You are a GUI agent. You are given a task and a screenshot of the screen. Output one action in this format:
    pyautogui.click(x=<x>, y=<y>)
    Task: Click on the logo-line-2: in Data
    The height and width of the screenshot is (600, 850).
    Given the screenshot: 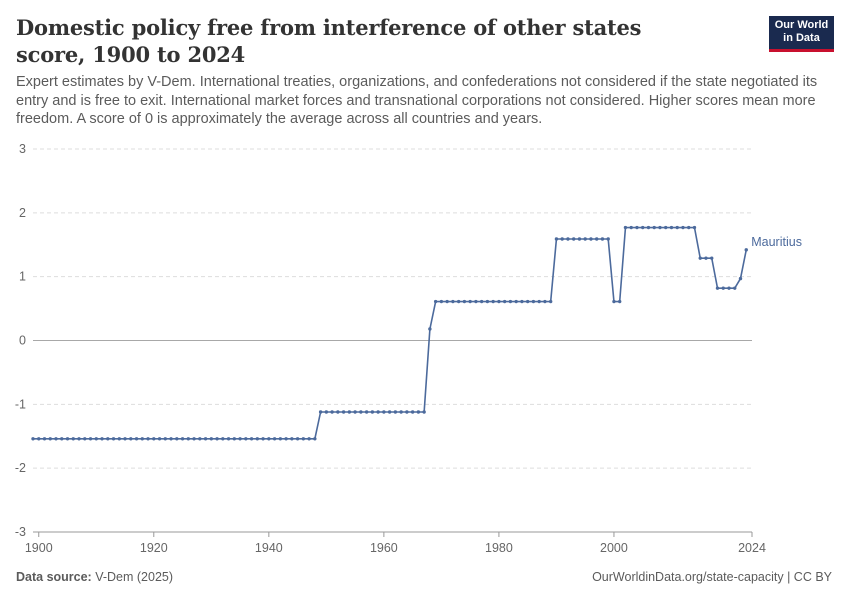 What is the action you would take?
    pyautogui.click(x=801, y=37)
    